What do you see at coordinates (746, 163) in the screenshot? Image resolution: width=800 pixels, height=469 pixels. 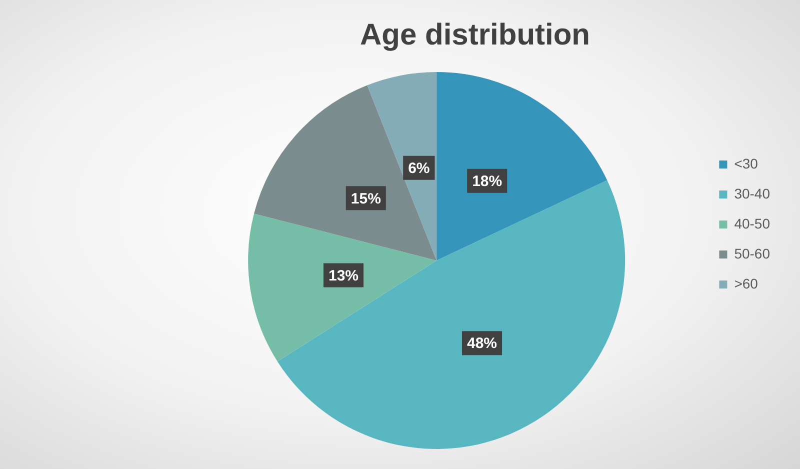 I see `legend-label: <30` at bounding box center [746, 163].